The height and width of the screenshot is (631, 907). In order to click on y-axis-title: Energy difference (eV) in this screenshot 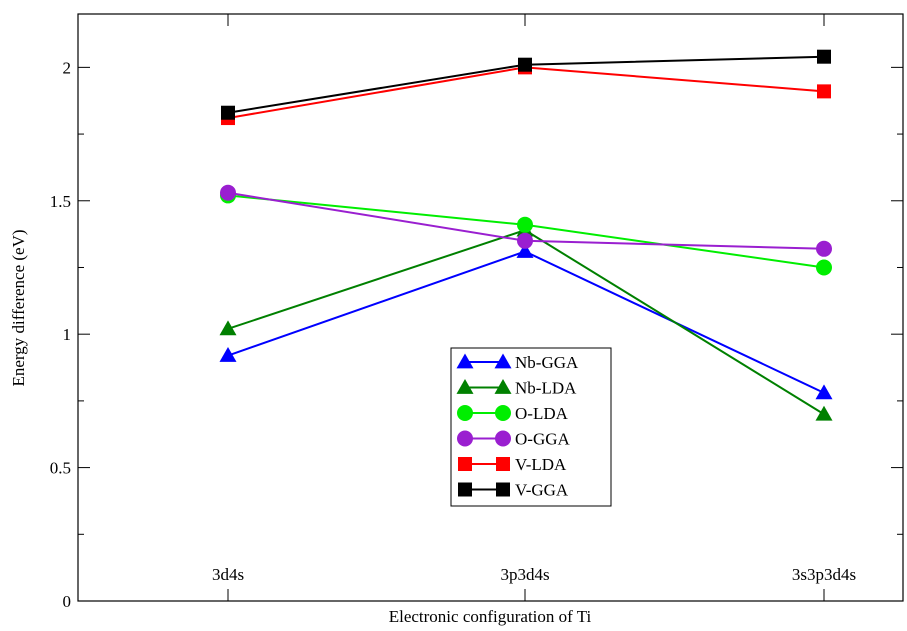, I will do `click(18, 307)`.